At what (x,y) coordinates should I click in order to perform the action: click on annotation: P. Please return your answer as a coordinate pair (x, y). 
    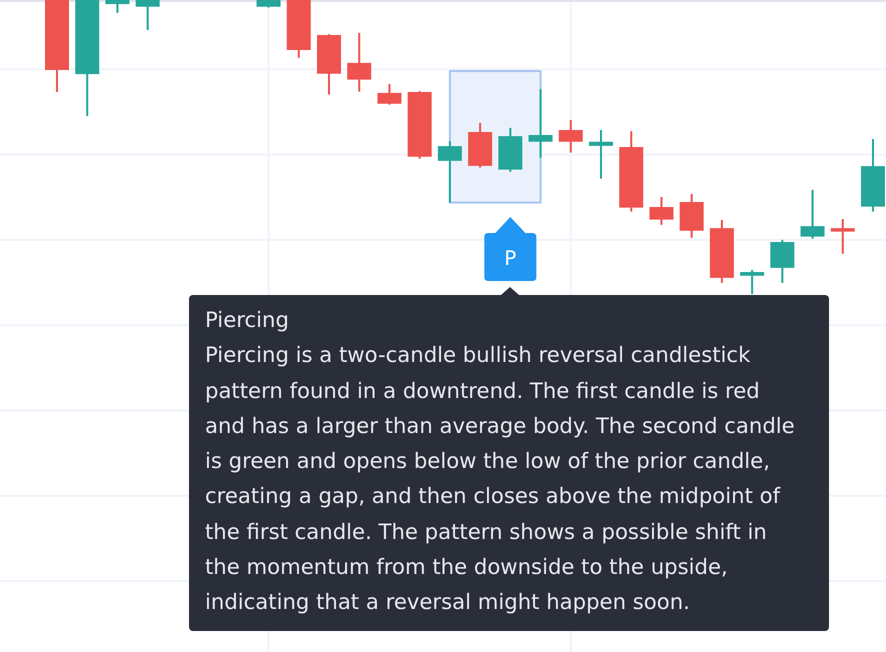
    Looking at the image, I should click on (510, 258).